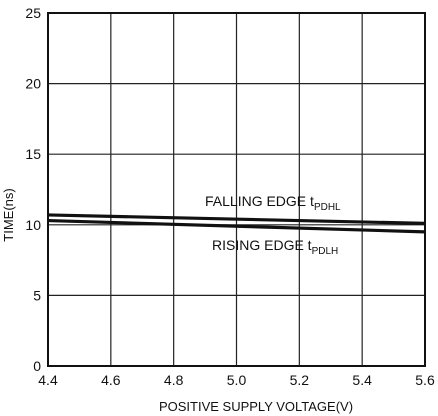 The height and width of the screenshot is (416, 438). Describe the element at coordinates (8, 214) in the screenshot. I see `y-axis-label: TIME(ns)` at that location.